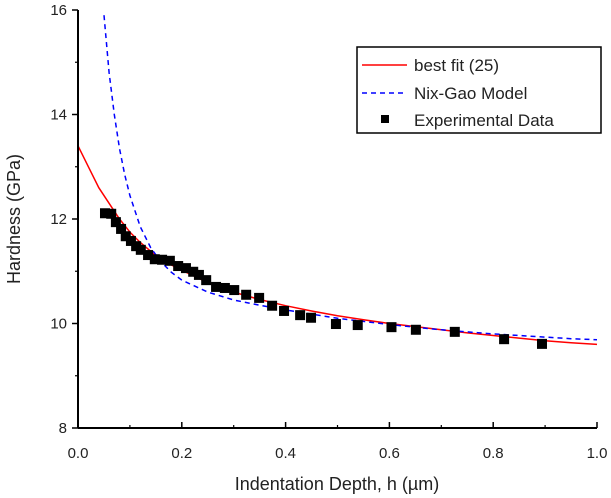  What do you see at coordinates (493, 453) in the screenshot?
I see `x-tick-label: 0.8` at bounding box center [493, 453].